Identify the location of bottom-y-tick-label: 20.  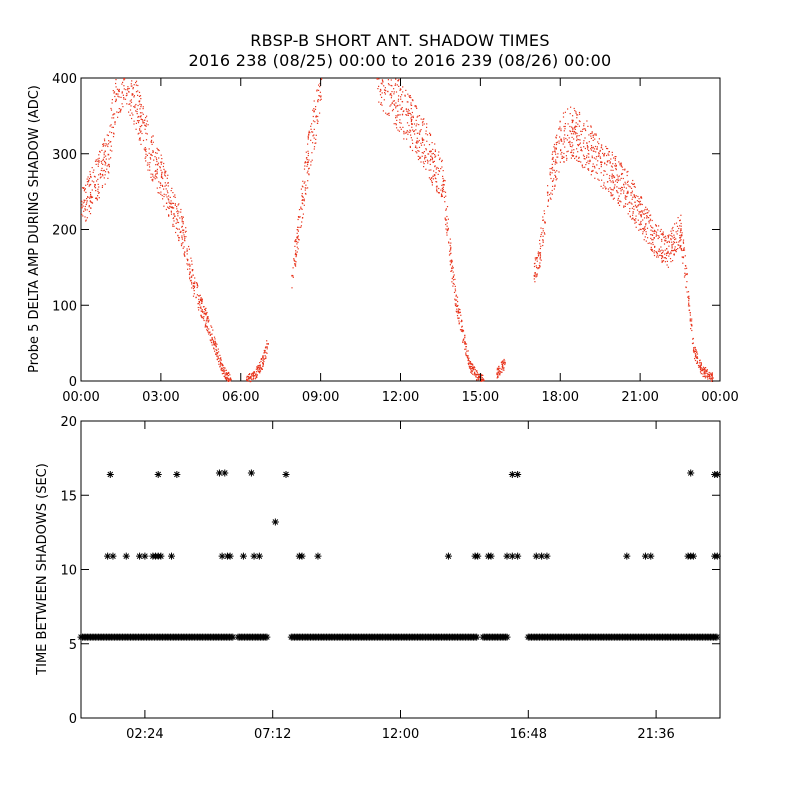
(68, 422).